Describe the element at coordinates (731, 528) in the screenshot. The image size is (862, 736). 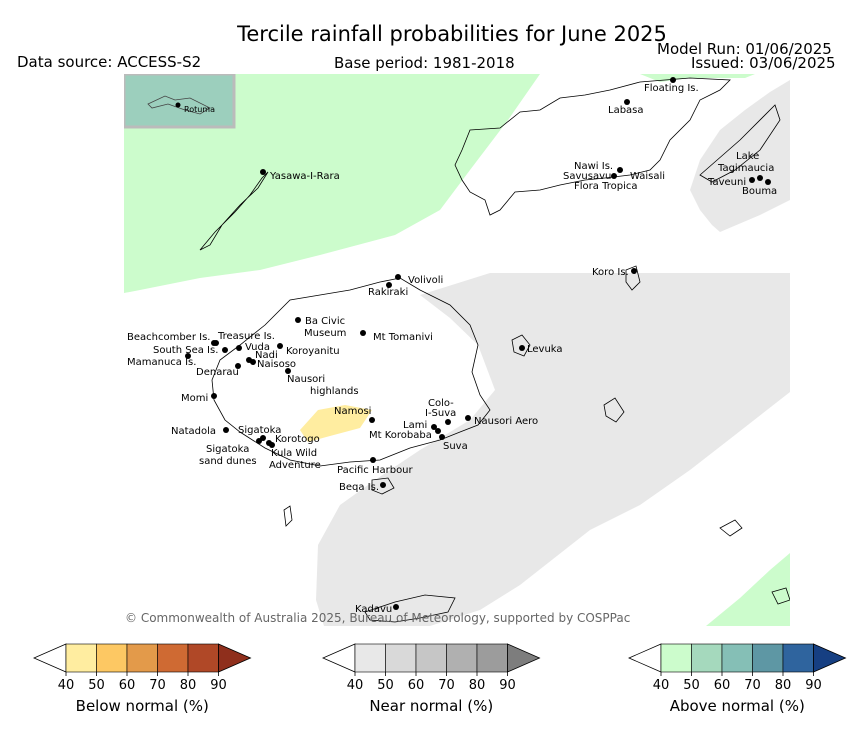
I see `southeast-island` at that location.